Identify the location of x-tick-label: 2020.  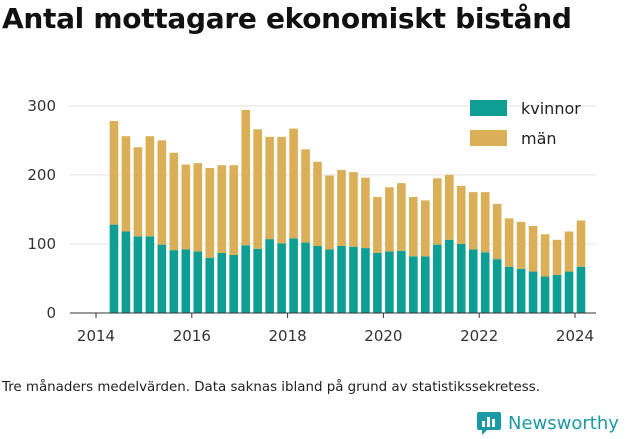
(383, 336).